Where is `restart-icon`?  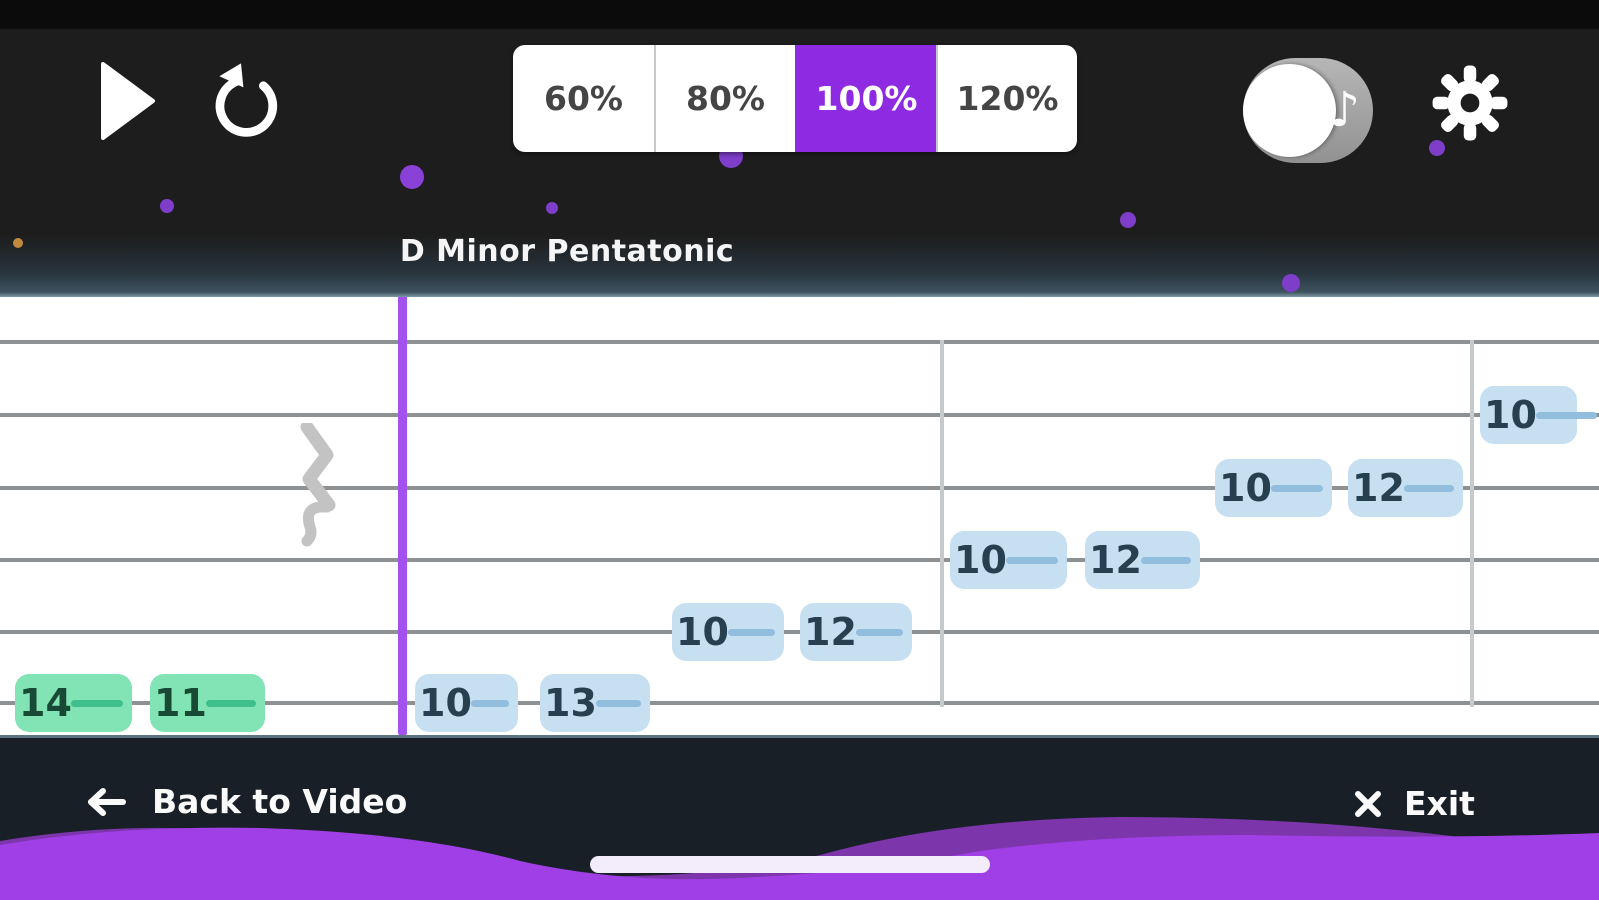 restart-icon is located at coordinates (246, 100).